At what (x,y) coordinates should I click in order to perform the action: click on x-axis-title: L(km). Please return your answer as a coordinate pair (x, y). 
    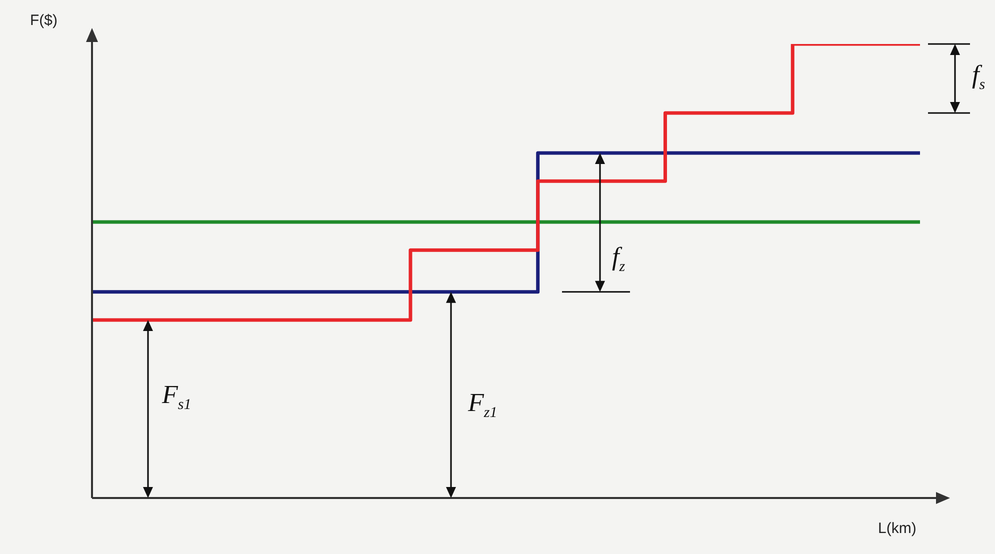
    Looking at the image, I should click on (897, 528).